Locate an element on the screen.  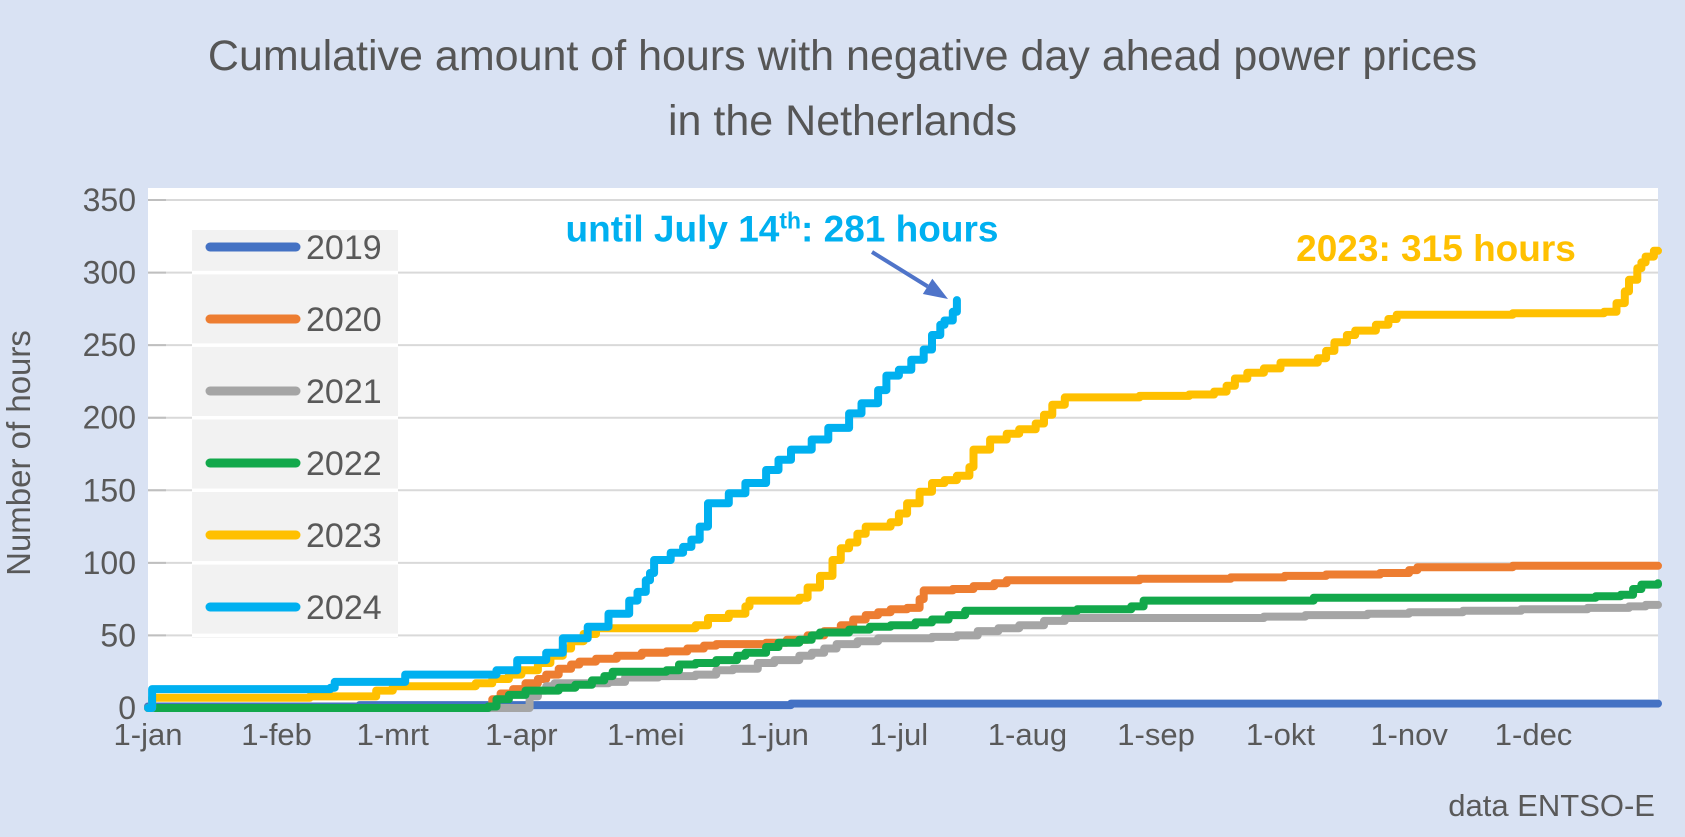
x-tick-label: 1-sep is located at coordinates (1156, 734).